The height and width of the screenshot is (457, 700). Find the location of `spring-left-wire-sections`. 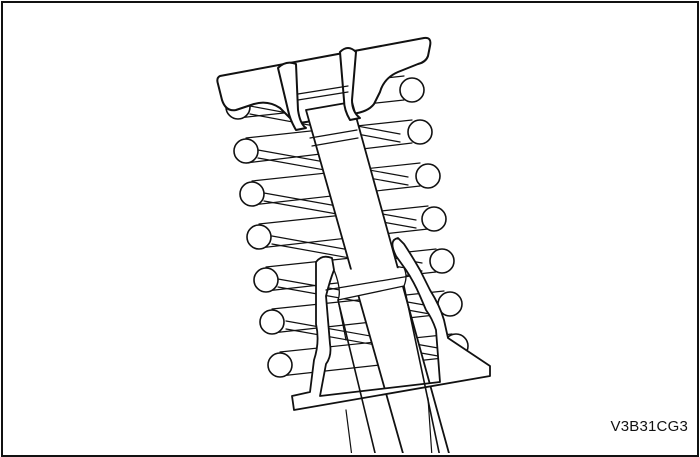

spring-left-wire-sections is located at coordinates (259, 236).